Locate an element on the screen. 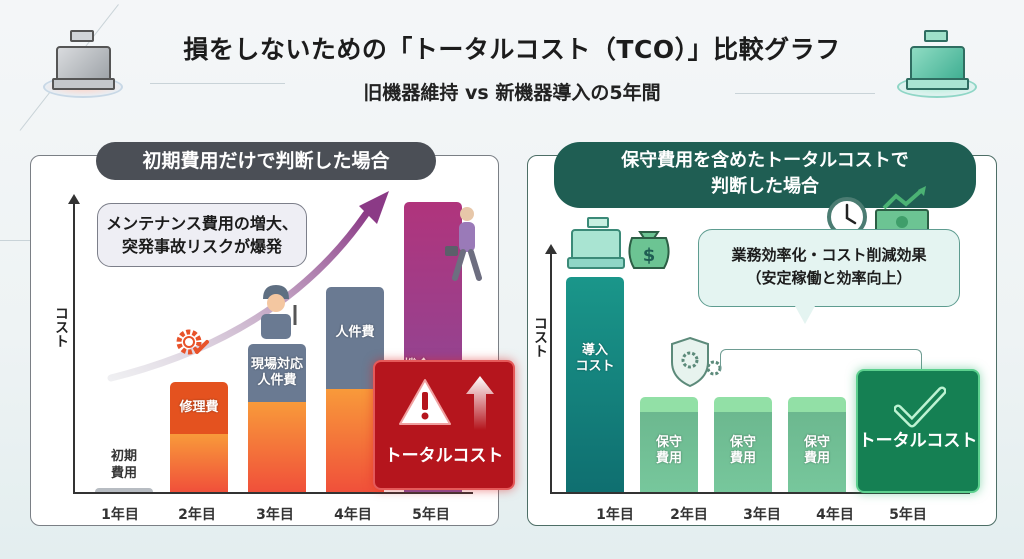 Image resolution: width=1024 pixels, height=559 pixels. right-panel-heading: 保守費用を含めたトータルコストで 判断した場合 is located at coordinates (765, 175).